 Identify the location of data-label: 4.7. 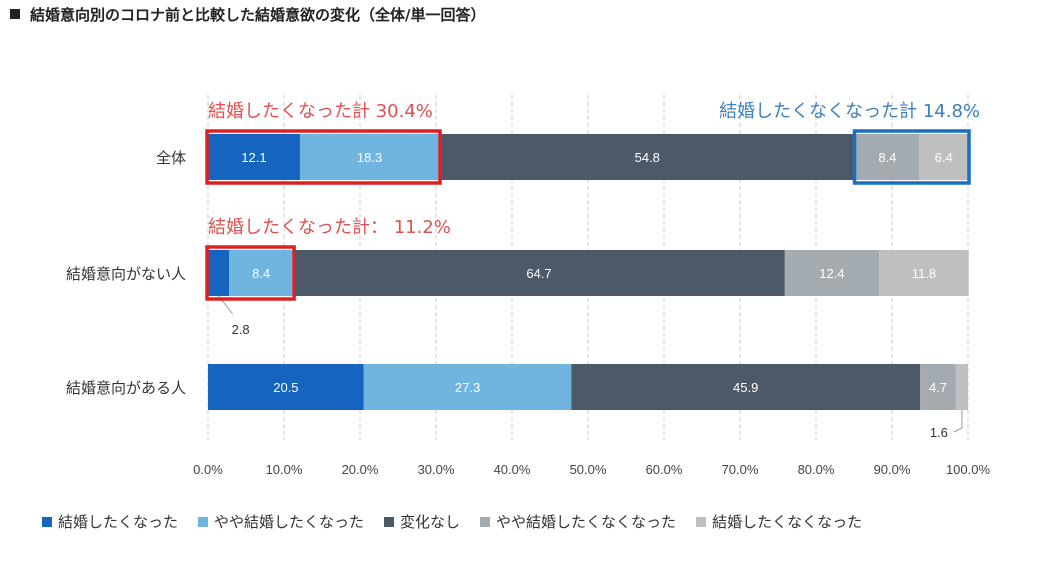
(938, 387).